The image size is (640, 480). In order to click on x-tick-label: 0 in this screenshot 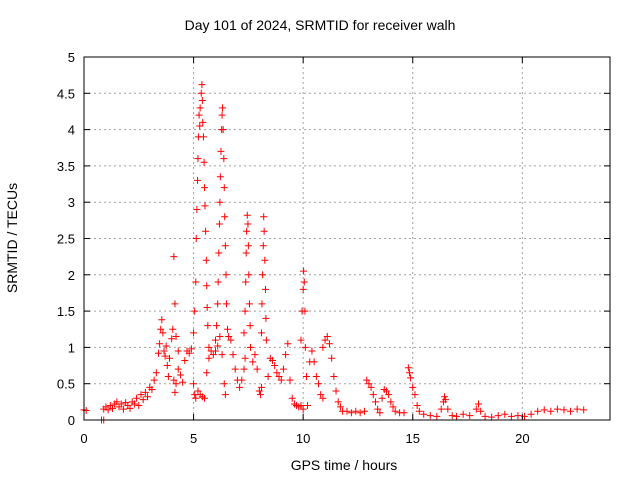, I will do `click(83, 438)`.